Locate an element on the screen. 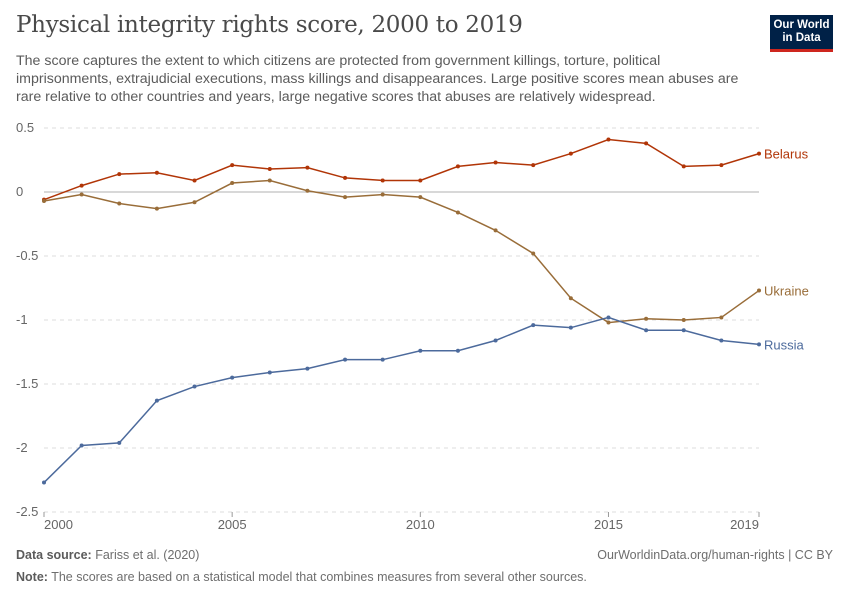 The image size is (850, 600). y-tick-label: -1.5 is located at coordinates (27, 383).